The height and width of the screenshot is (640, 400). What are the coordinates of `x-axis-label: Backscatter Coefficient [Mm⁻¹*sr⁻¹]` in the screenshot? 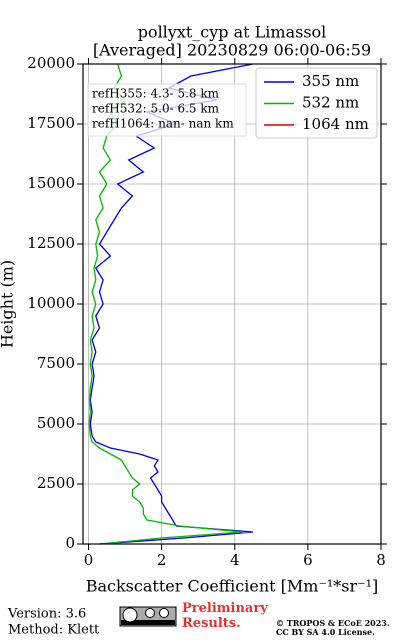 It's located at (232, 586).